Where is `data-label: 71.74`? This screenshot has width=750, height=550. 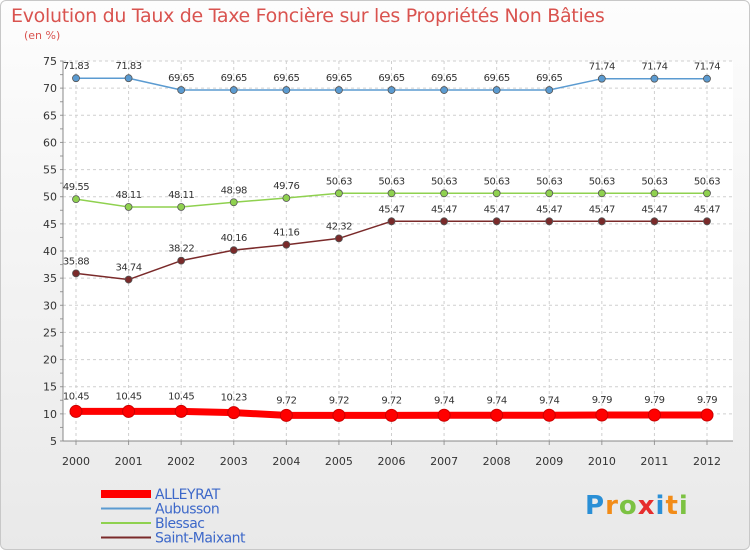
data-label: 71.74 is located at coordinates (707, 67).